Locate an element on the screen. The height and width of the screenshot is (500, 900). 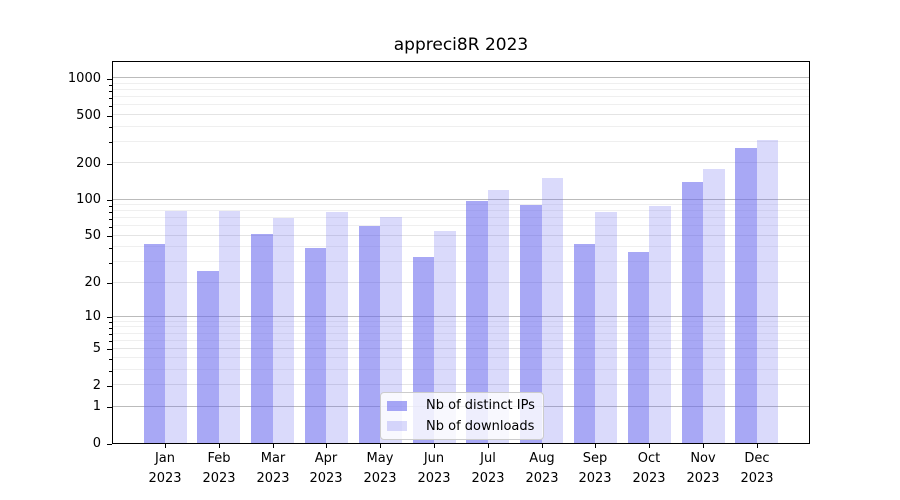
legend-item-downloads: Nb of downloads is located at coordinates (462, 426).